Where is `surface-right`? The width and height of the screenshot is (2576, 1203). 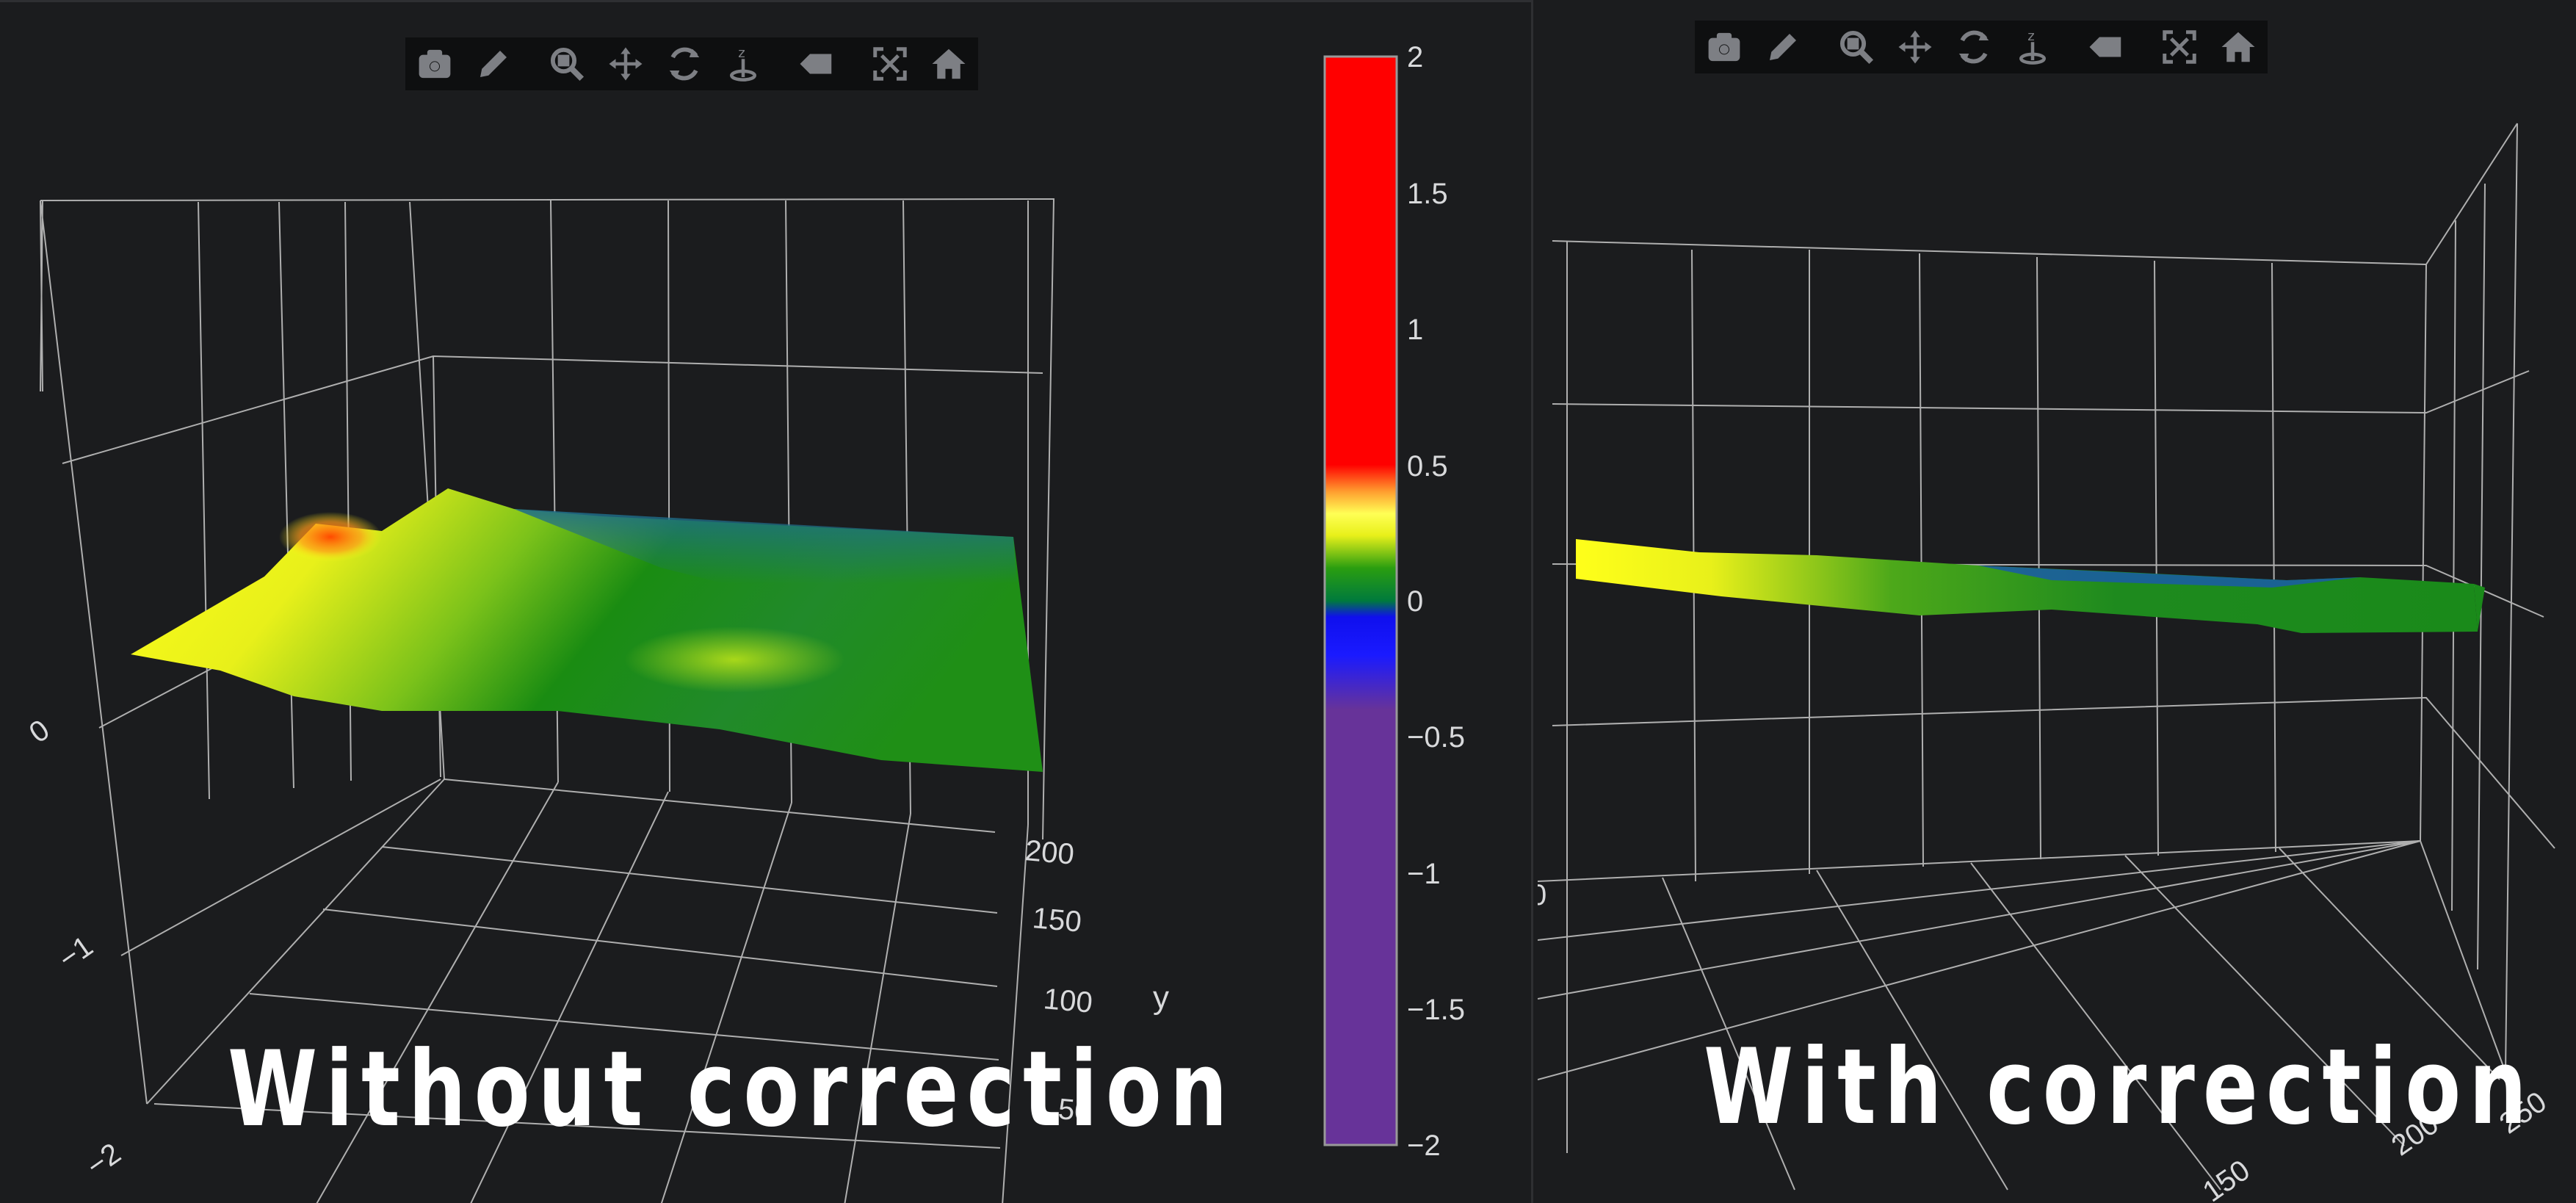
surface-right is located at coordinates (2030, 586).